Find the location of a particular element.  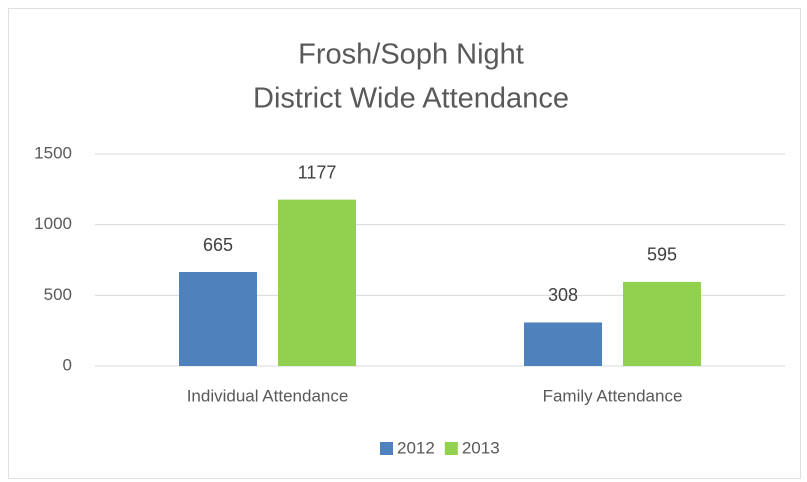

y-tick-label: 0 is located at coordinates (67, 364).